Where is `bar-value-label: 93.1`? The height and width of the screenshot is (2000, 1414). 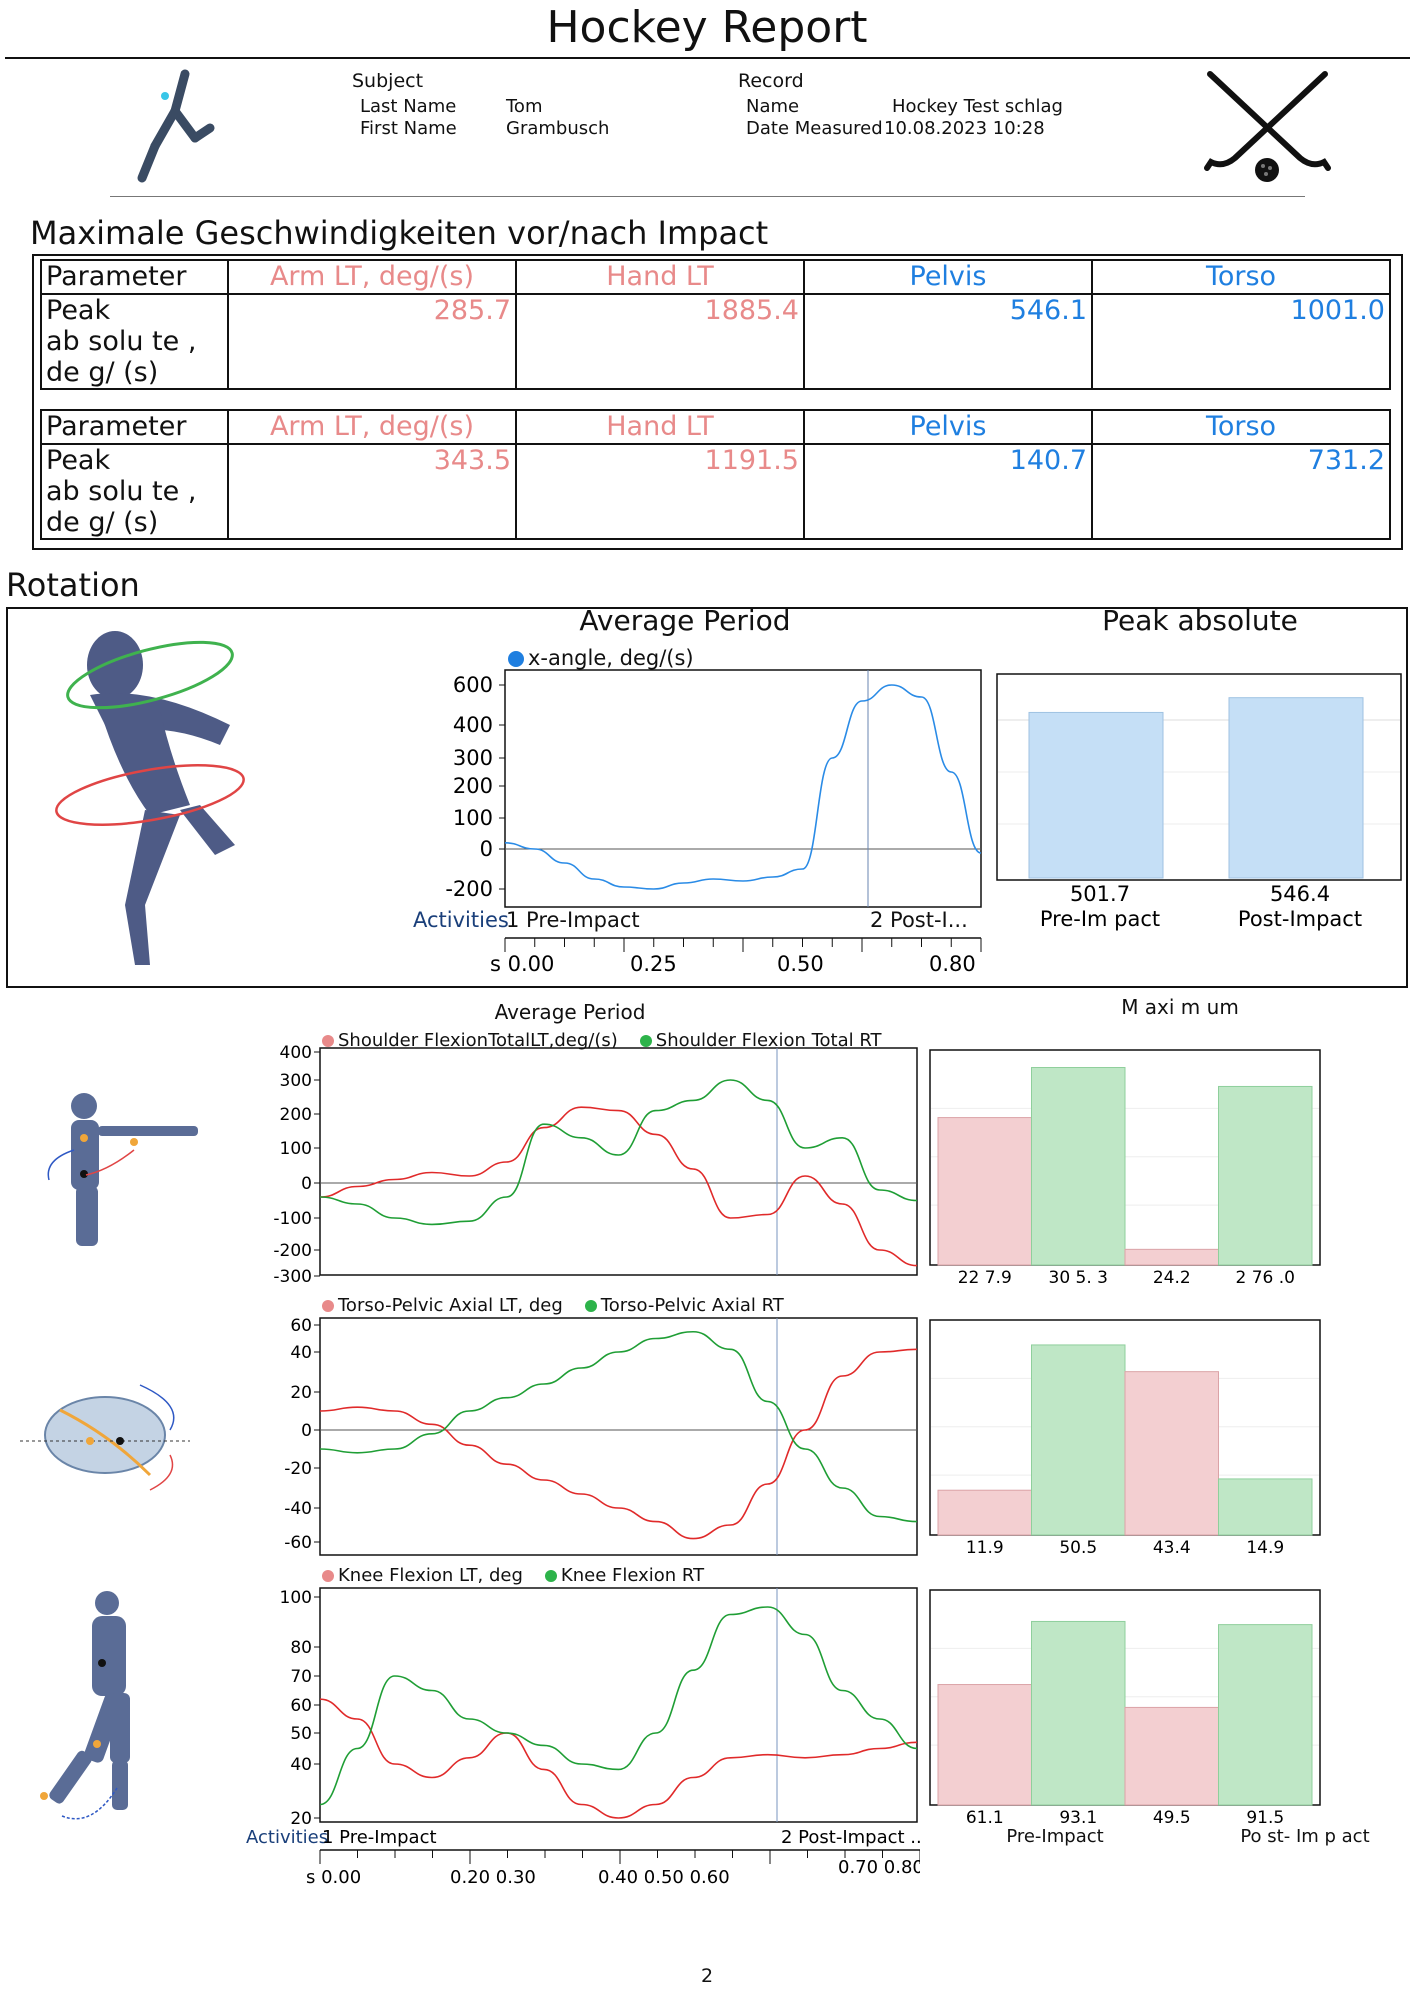 bar-value-label: 93.1 is located at coordinates (1078, 1818).